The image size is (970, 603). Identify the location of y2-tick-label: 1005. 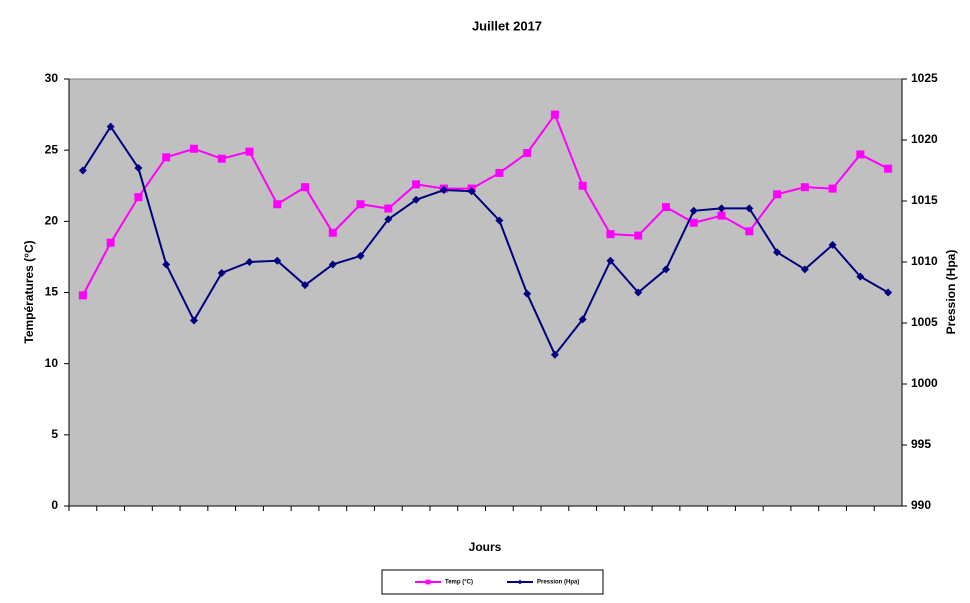
(924, 322).